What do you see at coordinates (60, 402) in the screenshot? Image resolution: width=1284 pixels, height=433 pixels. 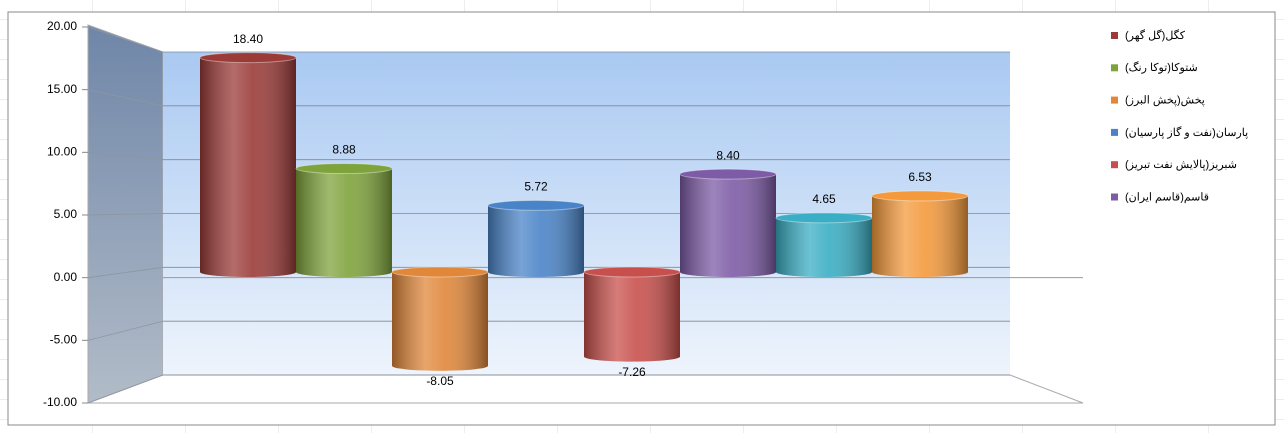 I see `y-tick-label: -10.00` at bounding box center [60, 402].